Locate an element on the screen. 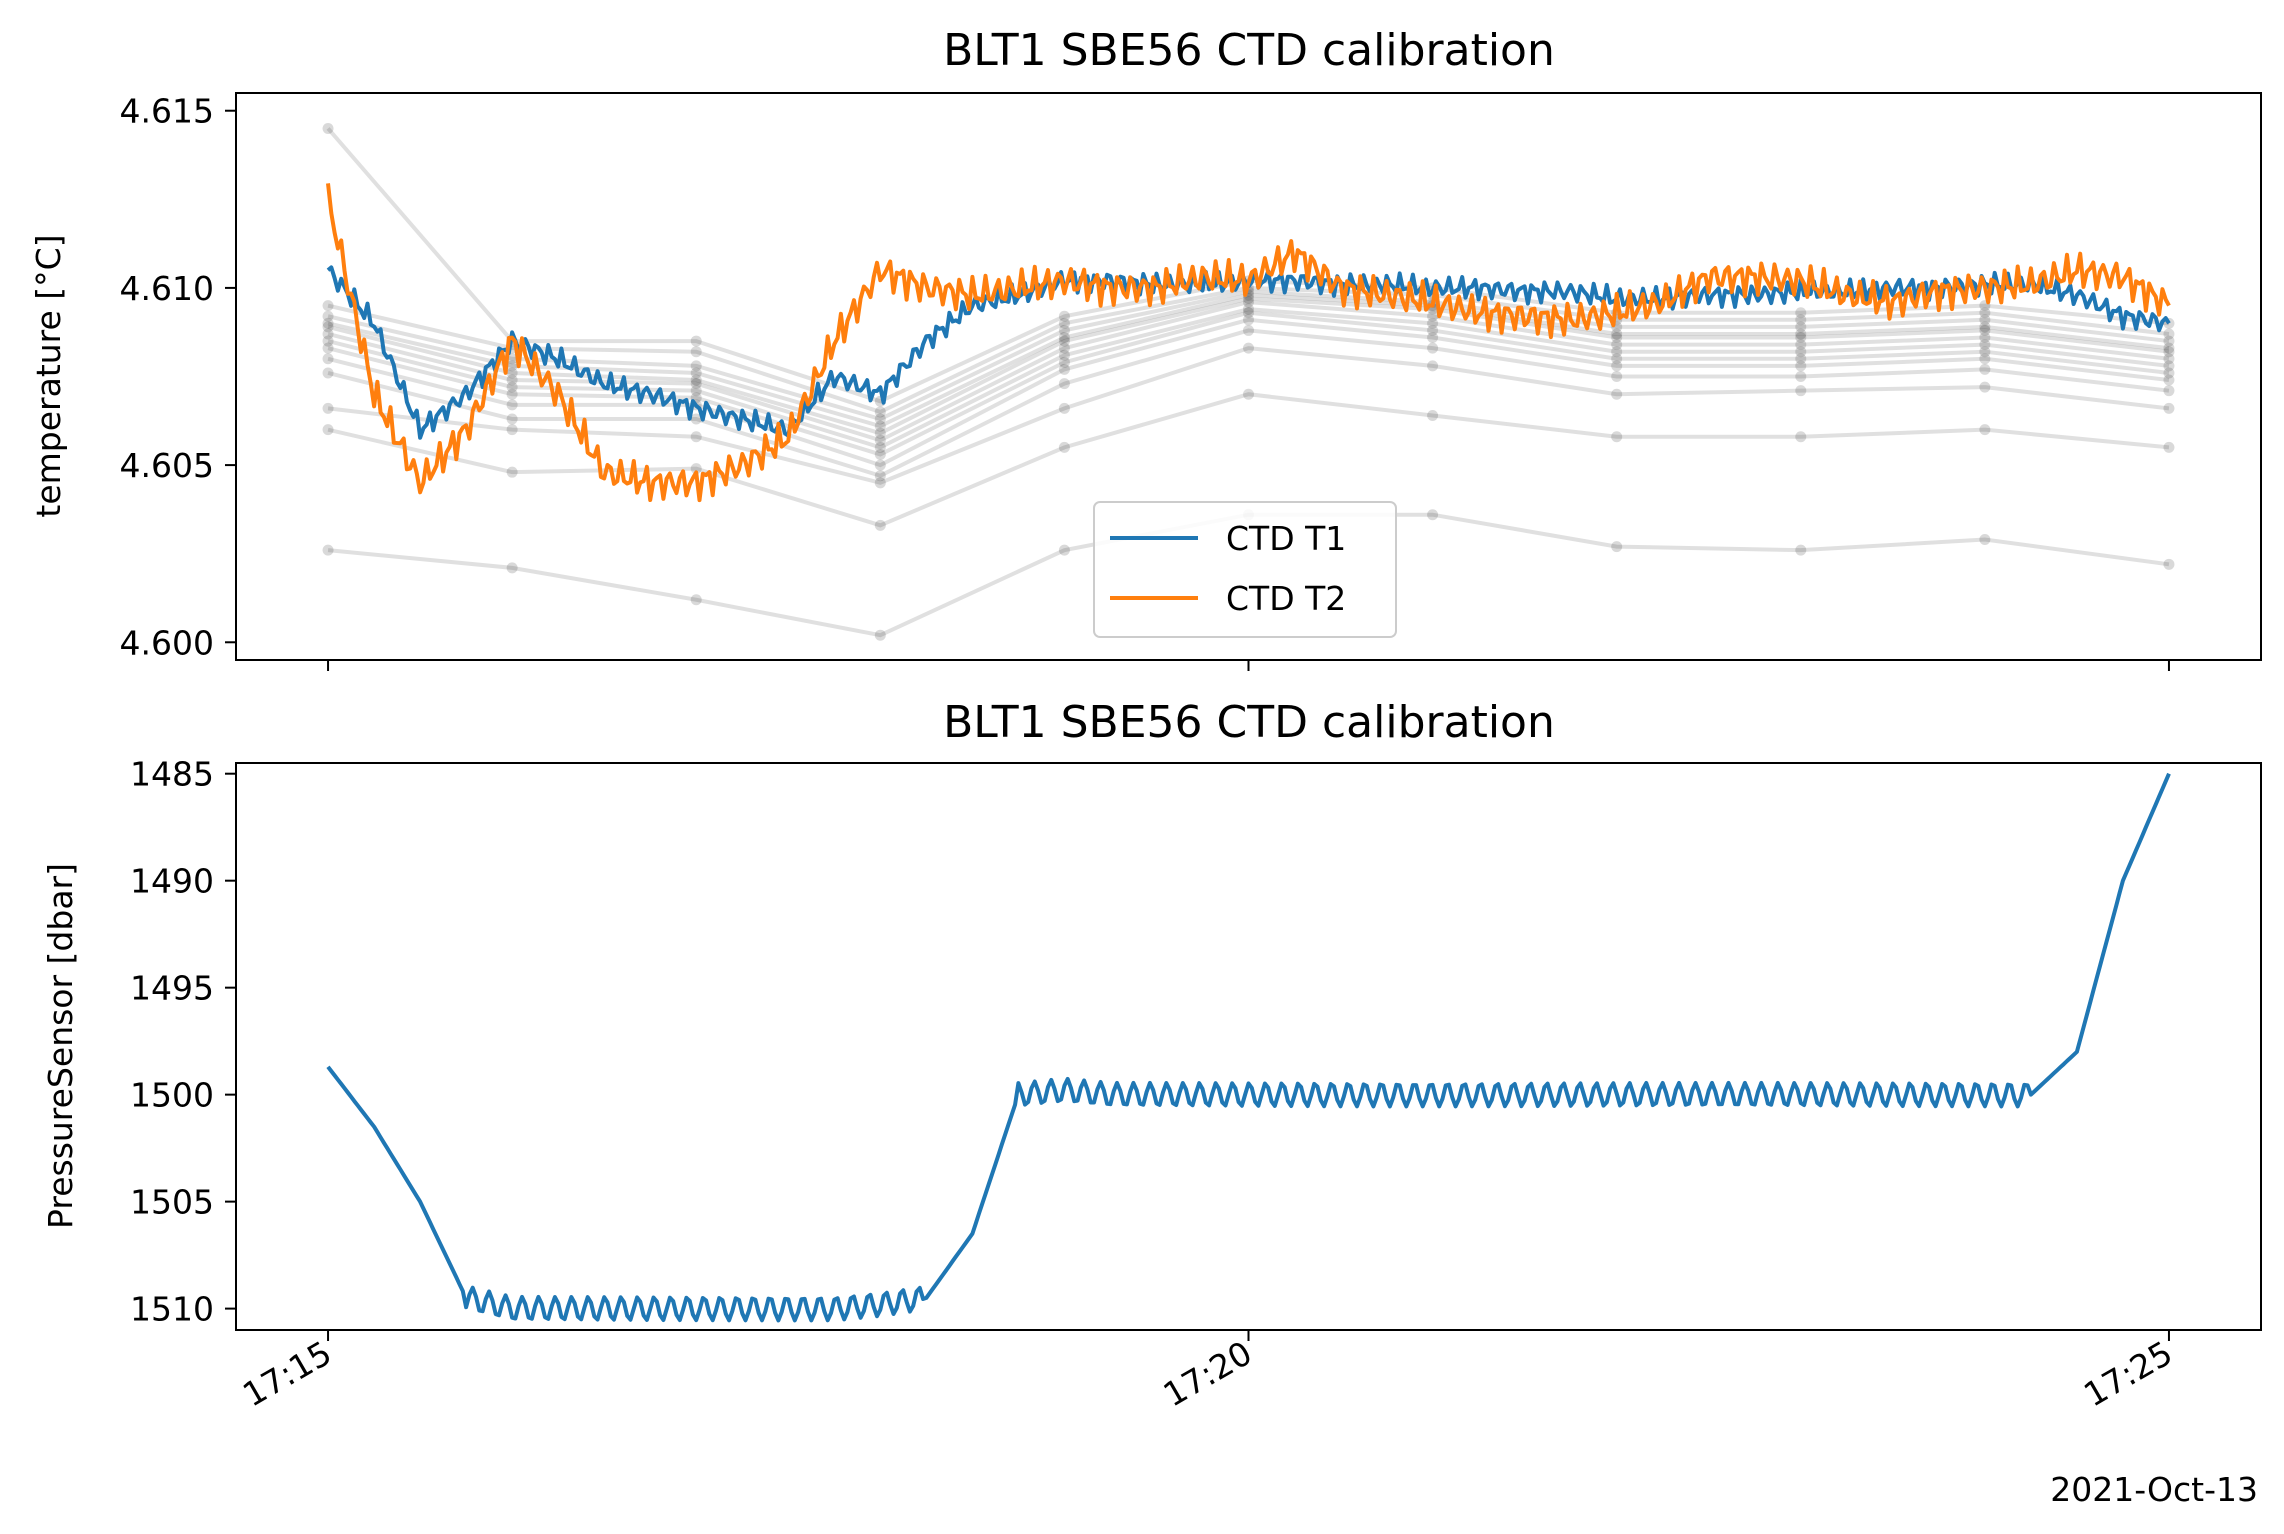 The width and height of the screenshot is (2284, 1534). y-tick-label-2: 4.610 is located at coordinates (167, 288).